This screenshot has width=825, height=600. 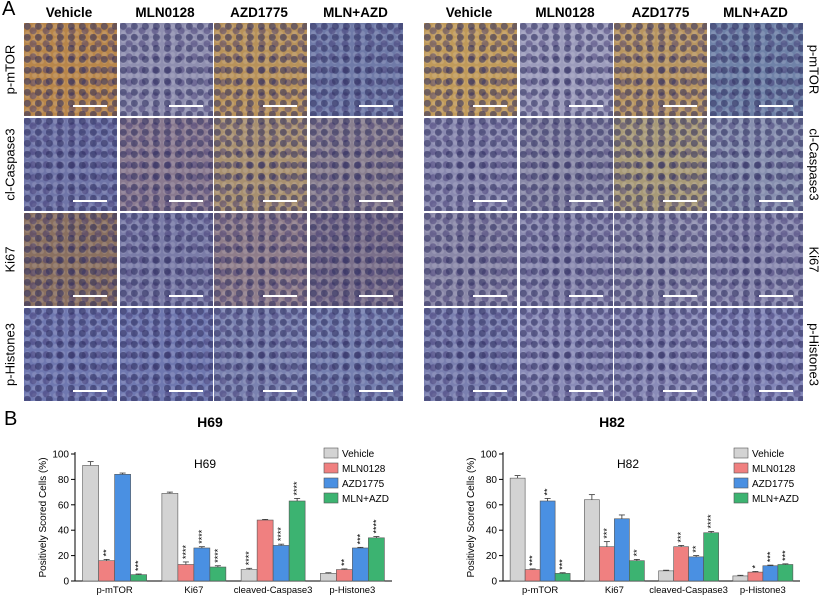 I want to click on micrograph-h82-p-histone3-mln0128, so click(x=566, y=354).